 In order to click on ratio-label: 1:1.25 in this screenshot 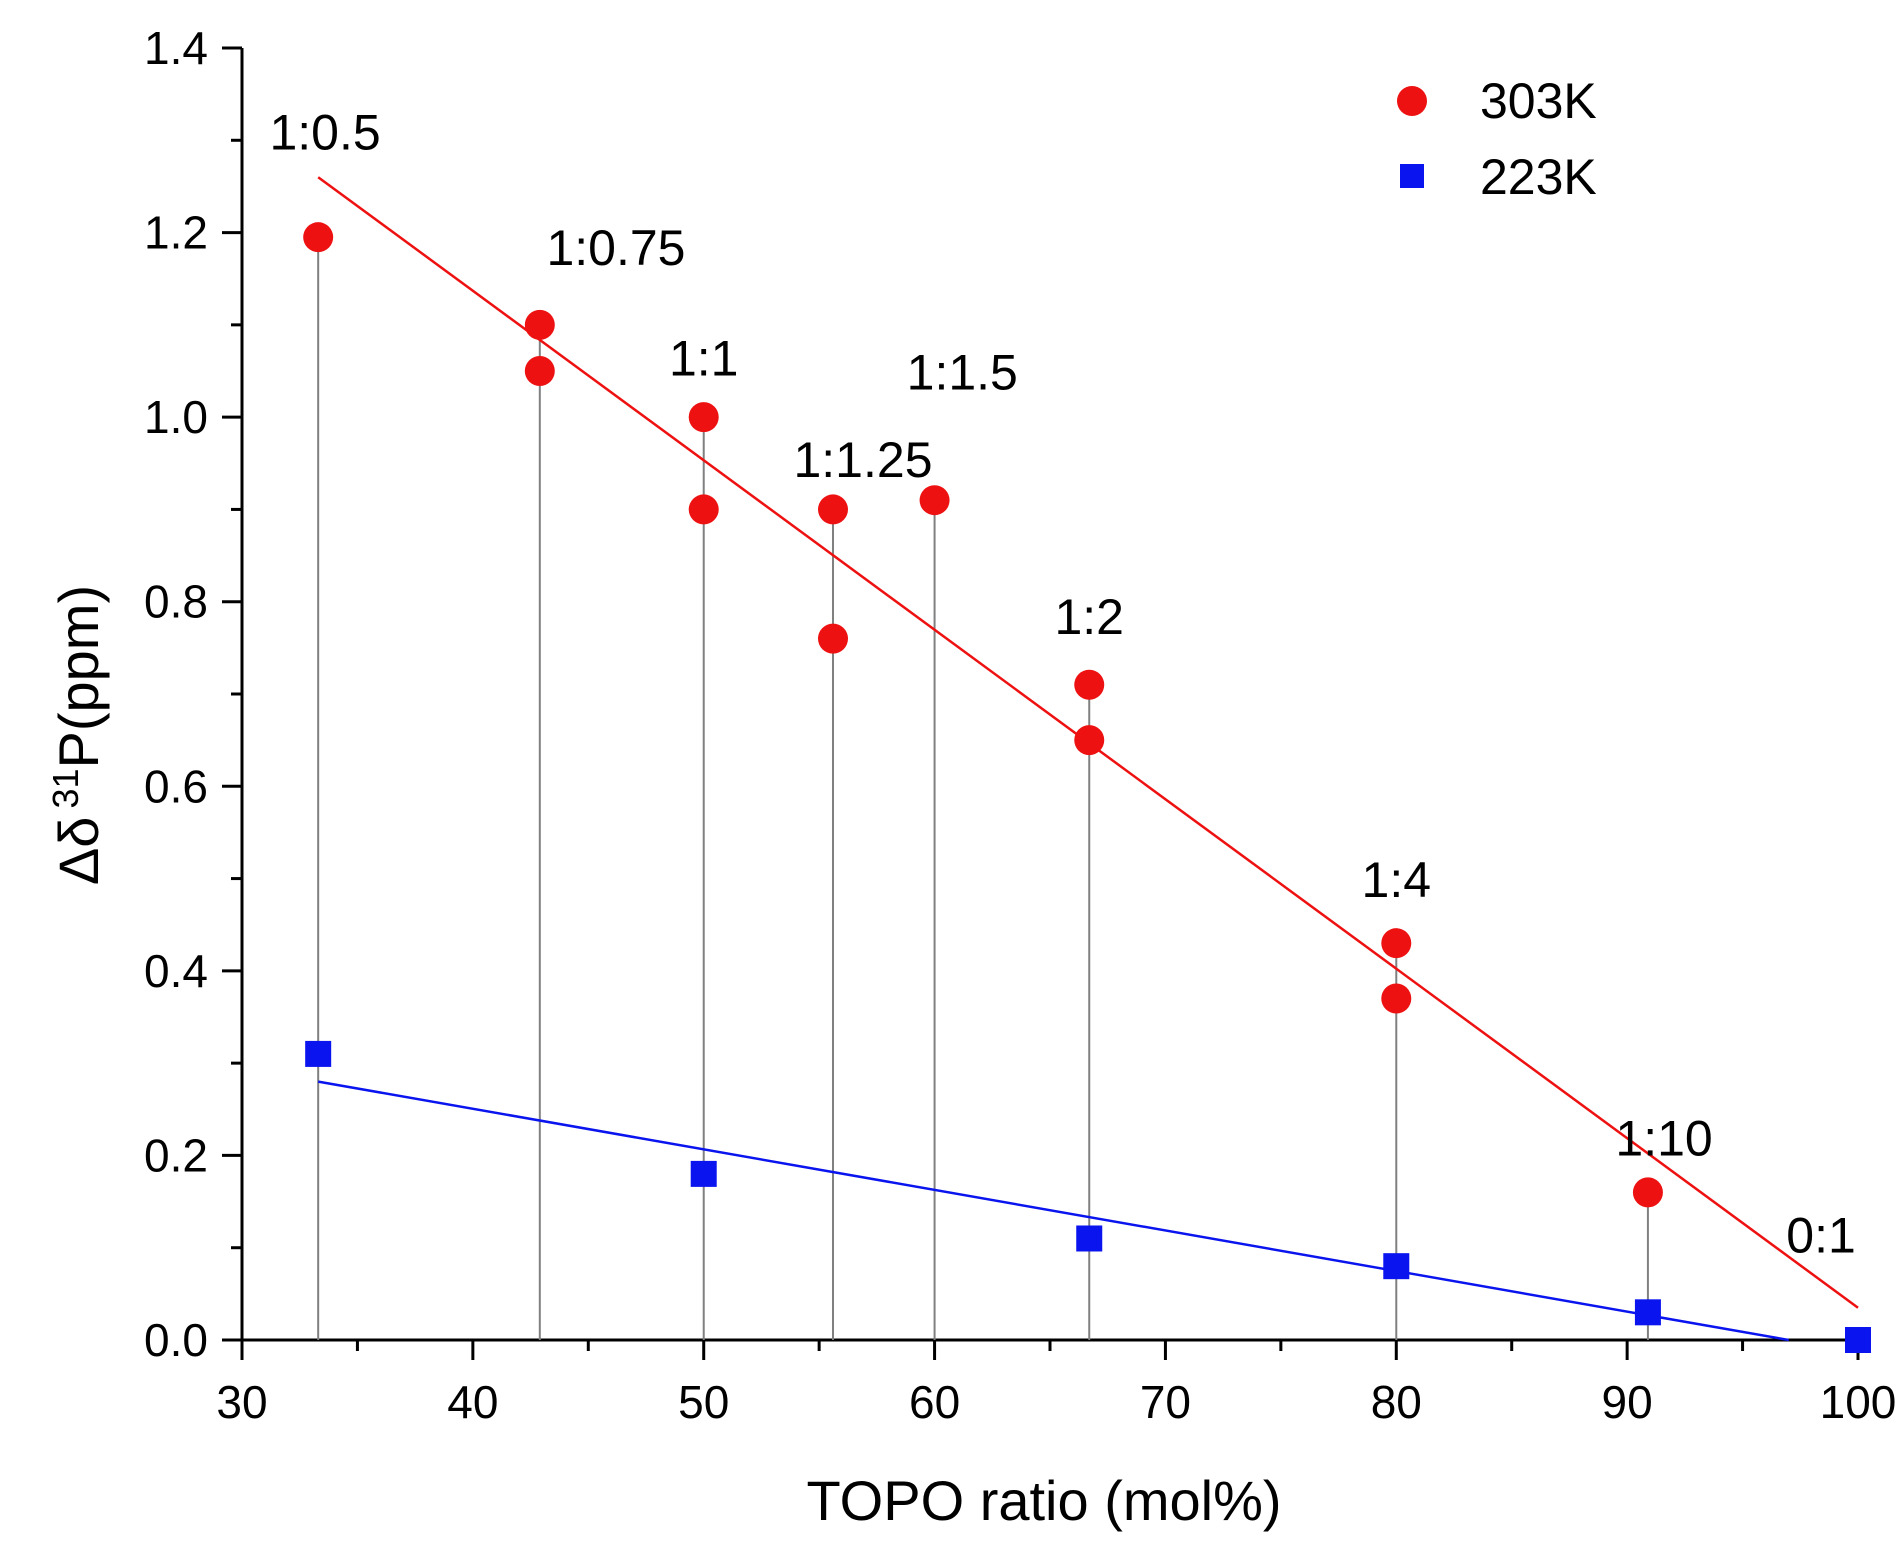, I will do `click(862, 460)`.